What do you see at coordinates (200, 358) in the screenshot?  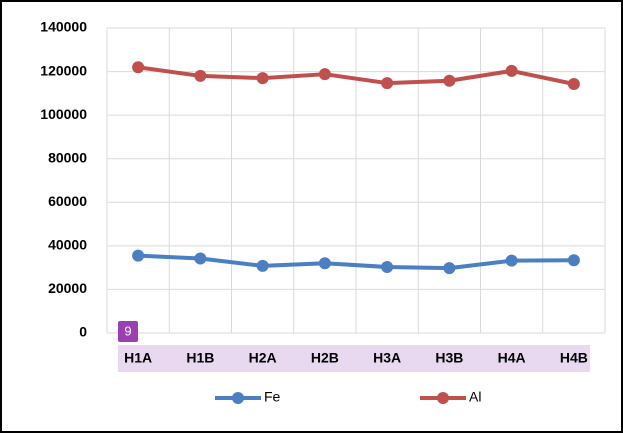 I see `x-tick-label: H1B` at bounding box center [200, 358].